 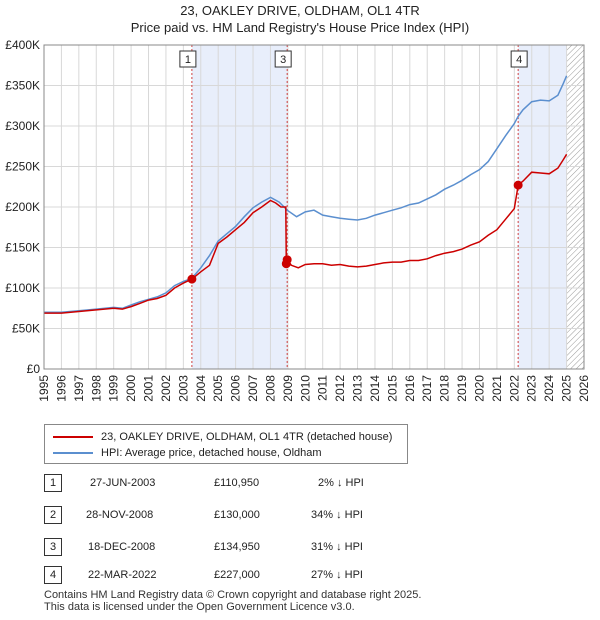 What do you see at coordinates (237, 547) in the screenshot?
I see `transaction-price: £134,950` at bounding box center [237, 547].